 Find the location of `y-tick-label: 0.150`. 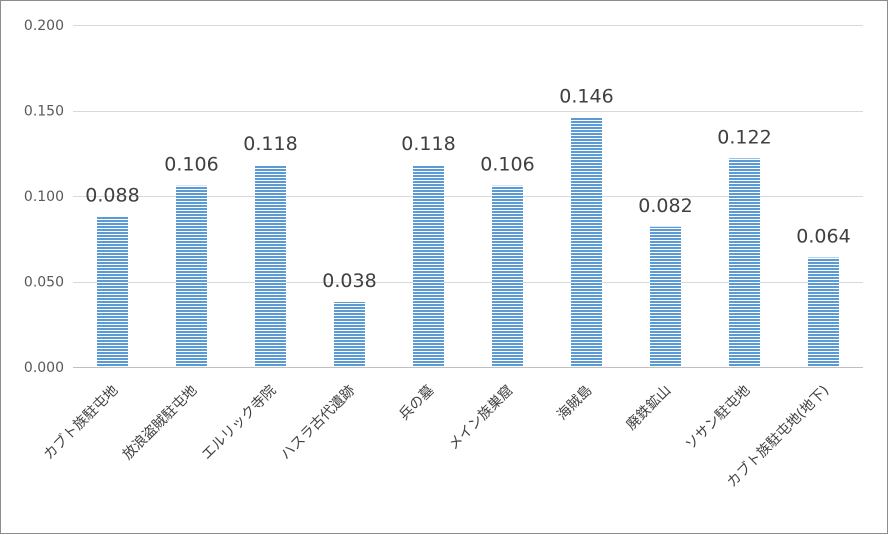

y-tick-label: 0.150 is located at coordinates (44, 112).